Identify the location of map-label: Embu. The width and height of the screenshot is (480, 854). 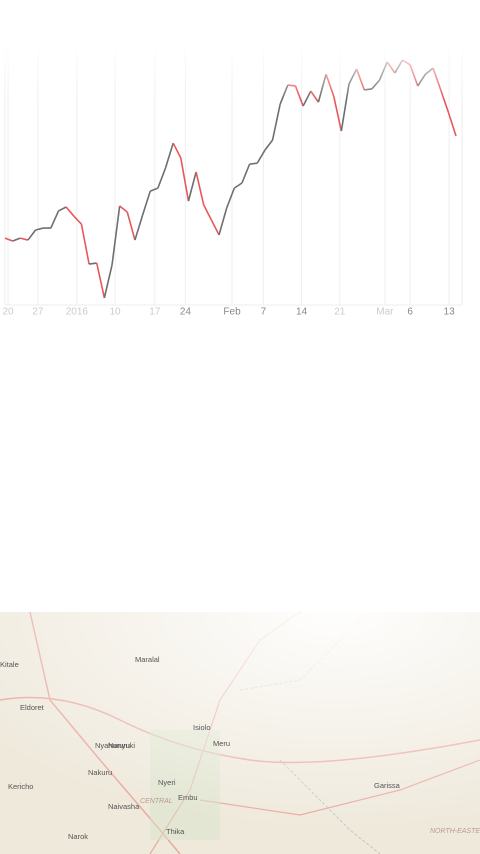
(188, 797).